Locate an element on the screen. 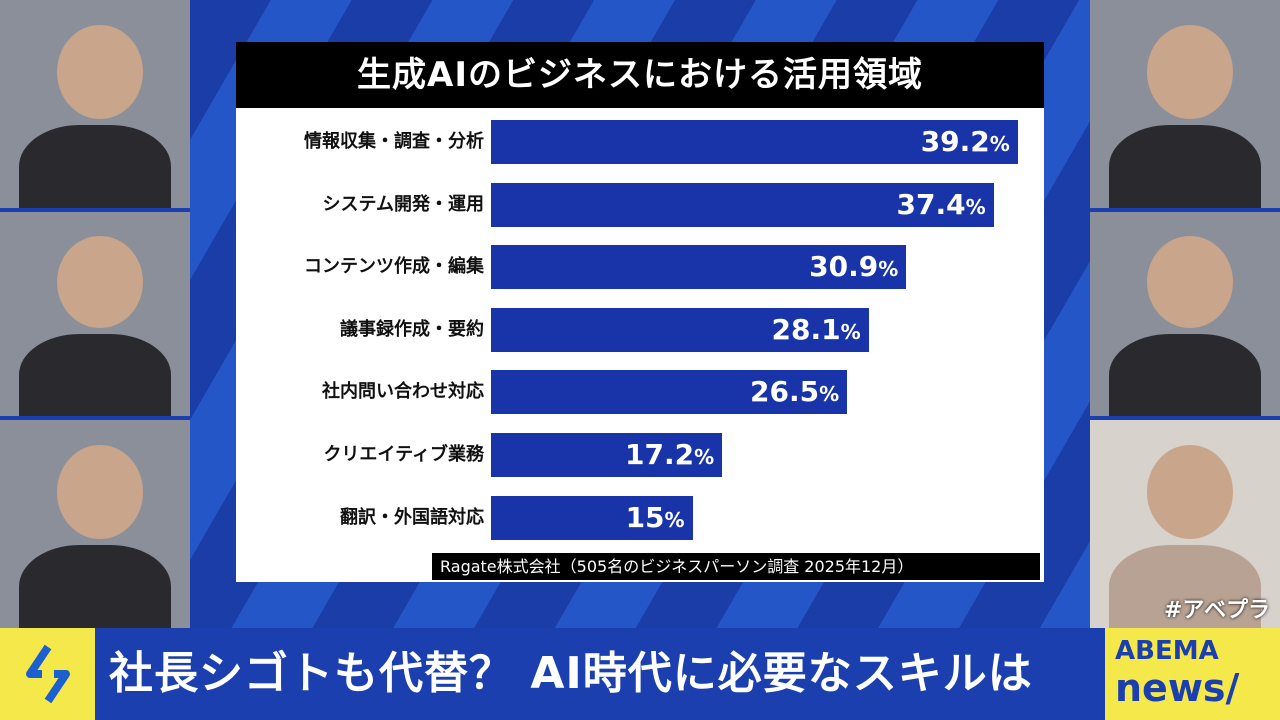 This screenshot has width=1280, height=720. value-label: 28.1% is located at coordinates (816, 331).